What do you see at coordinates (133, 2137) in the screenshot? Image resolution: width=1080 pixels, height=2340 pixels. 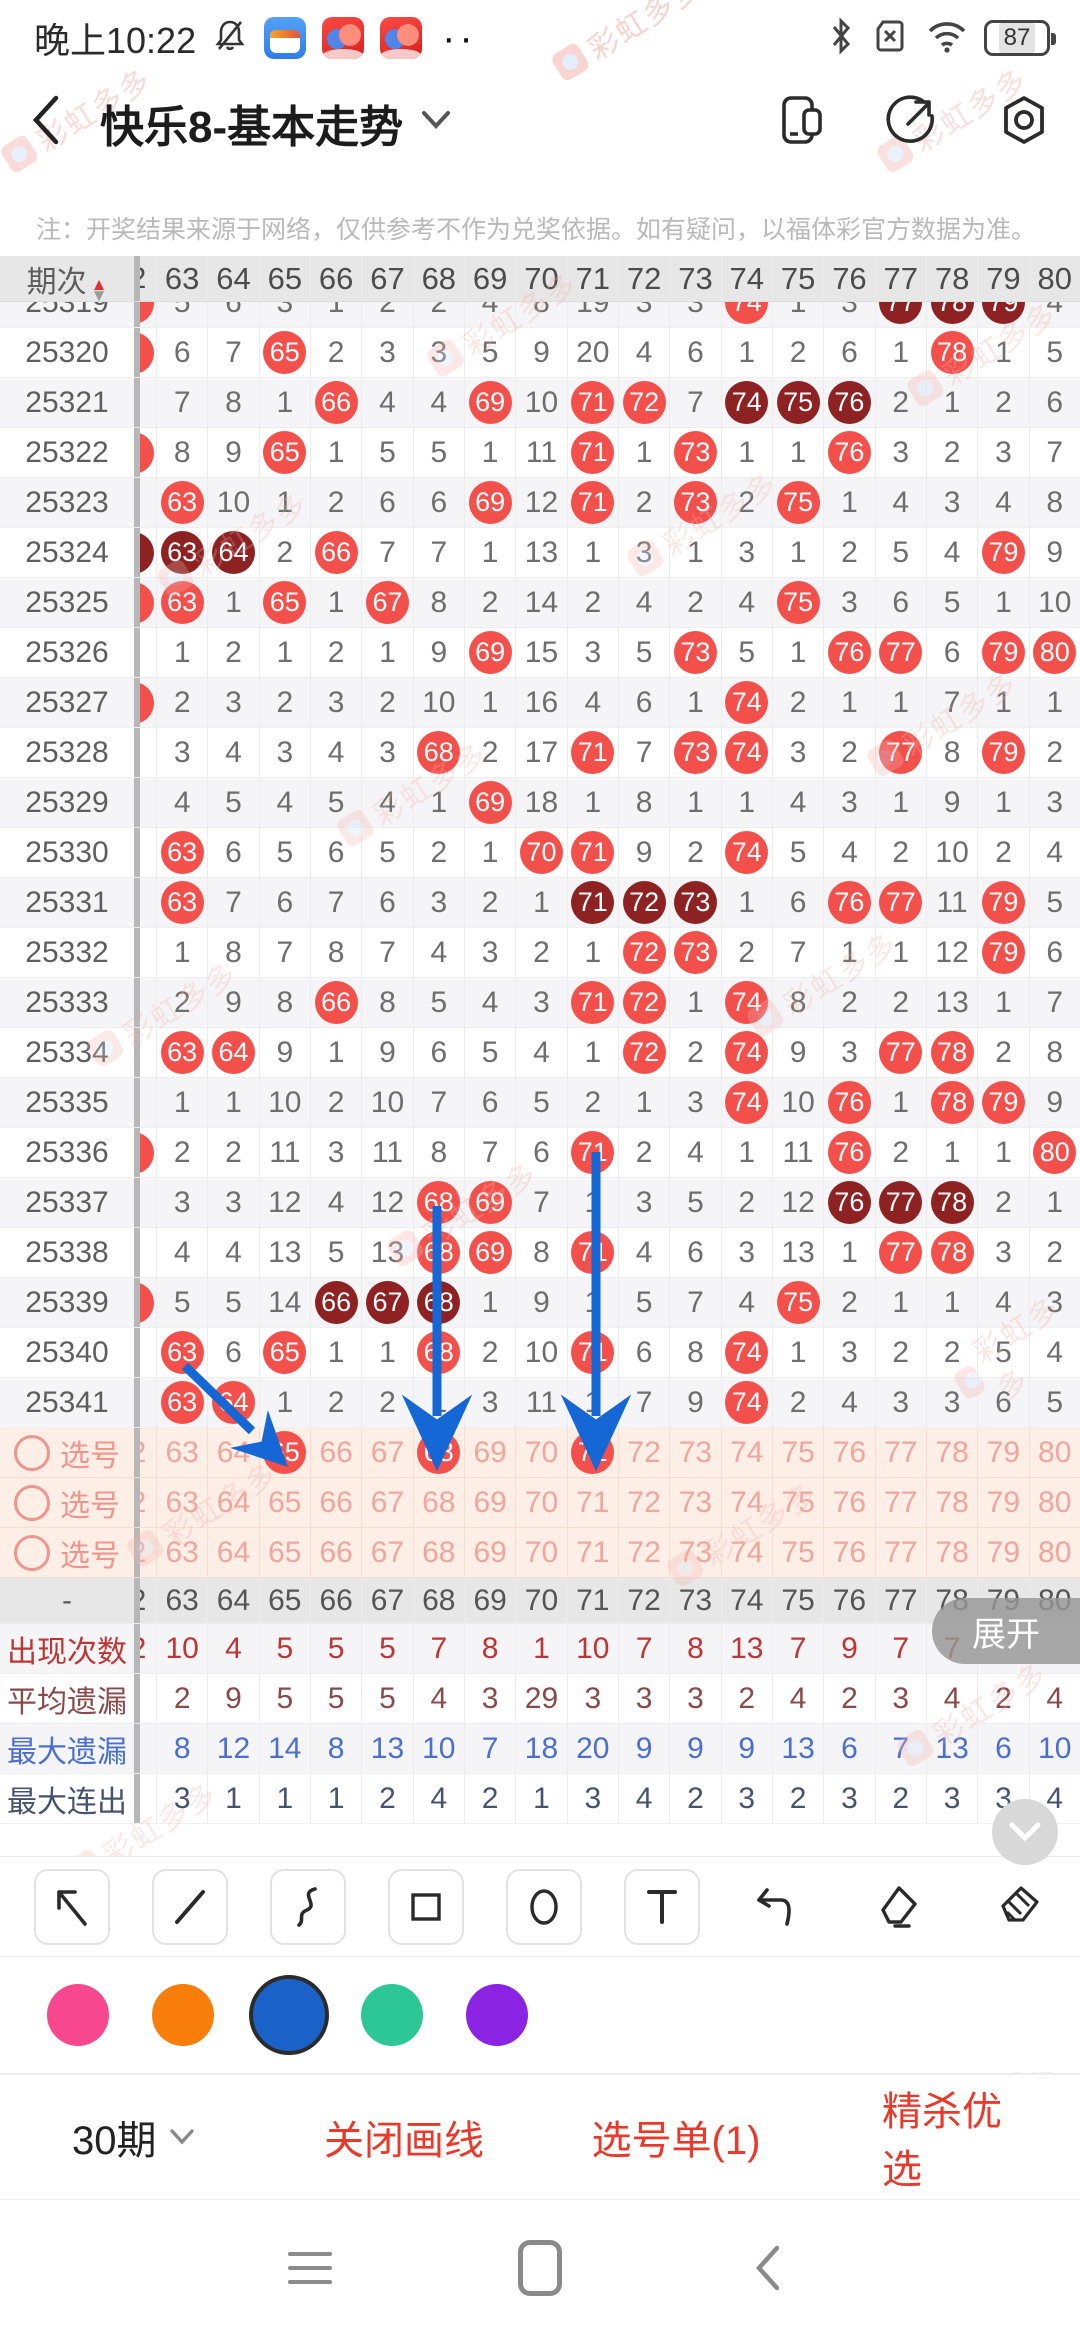 I see `period-range-selector: 30期` at bounding box center [133, 2137].